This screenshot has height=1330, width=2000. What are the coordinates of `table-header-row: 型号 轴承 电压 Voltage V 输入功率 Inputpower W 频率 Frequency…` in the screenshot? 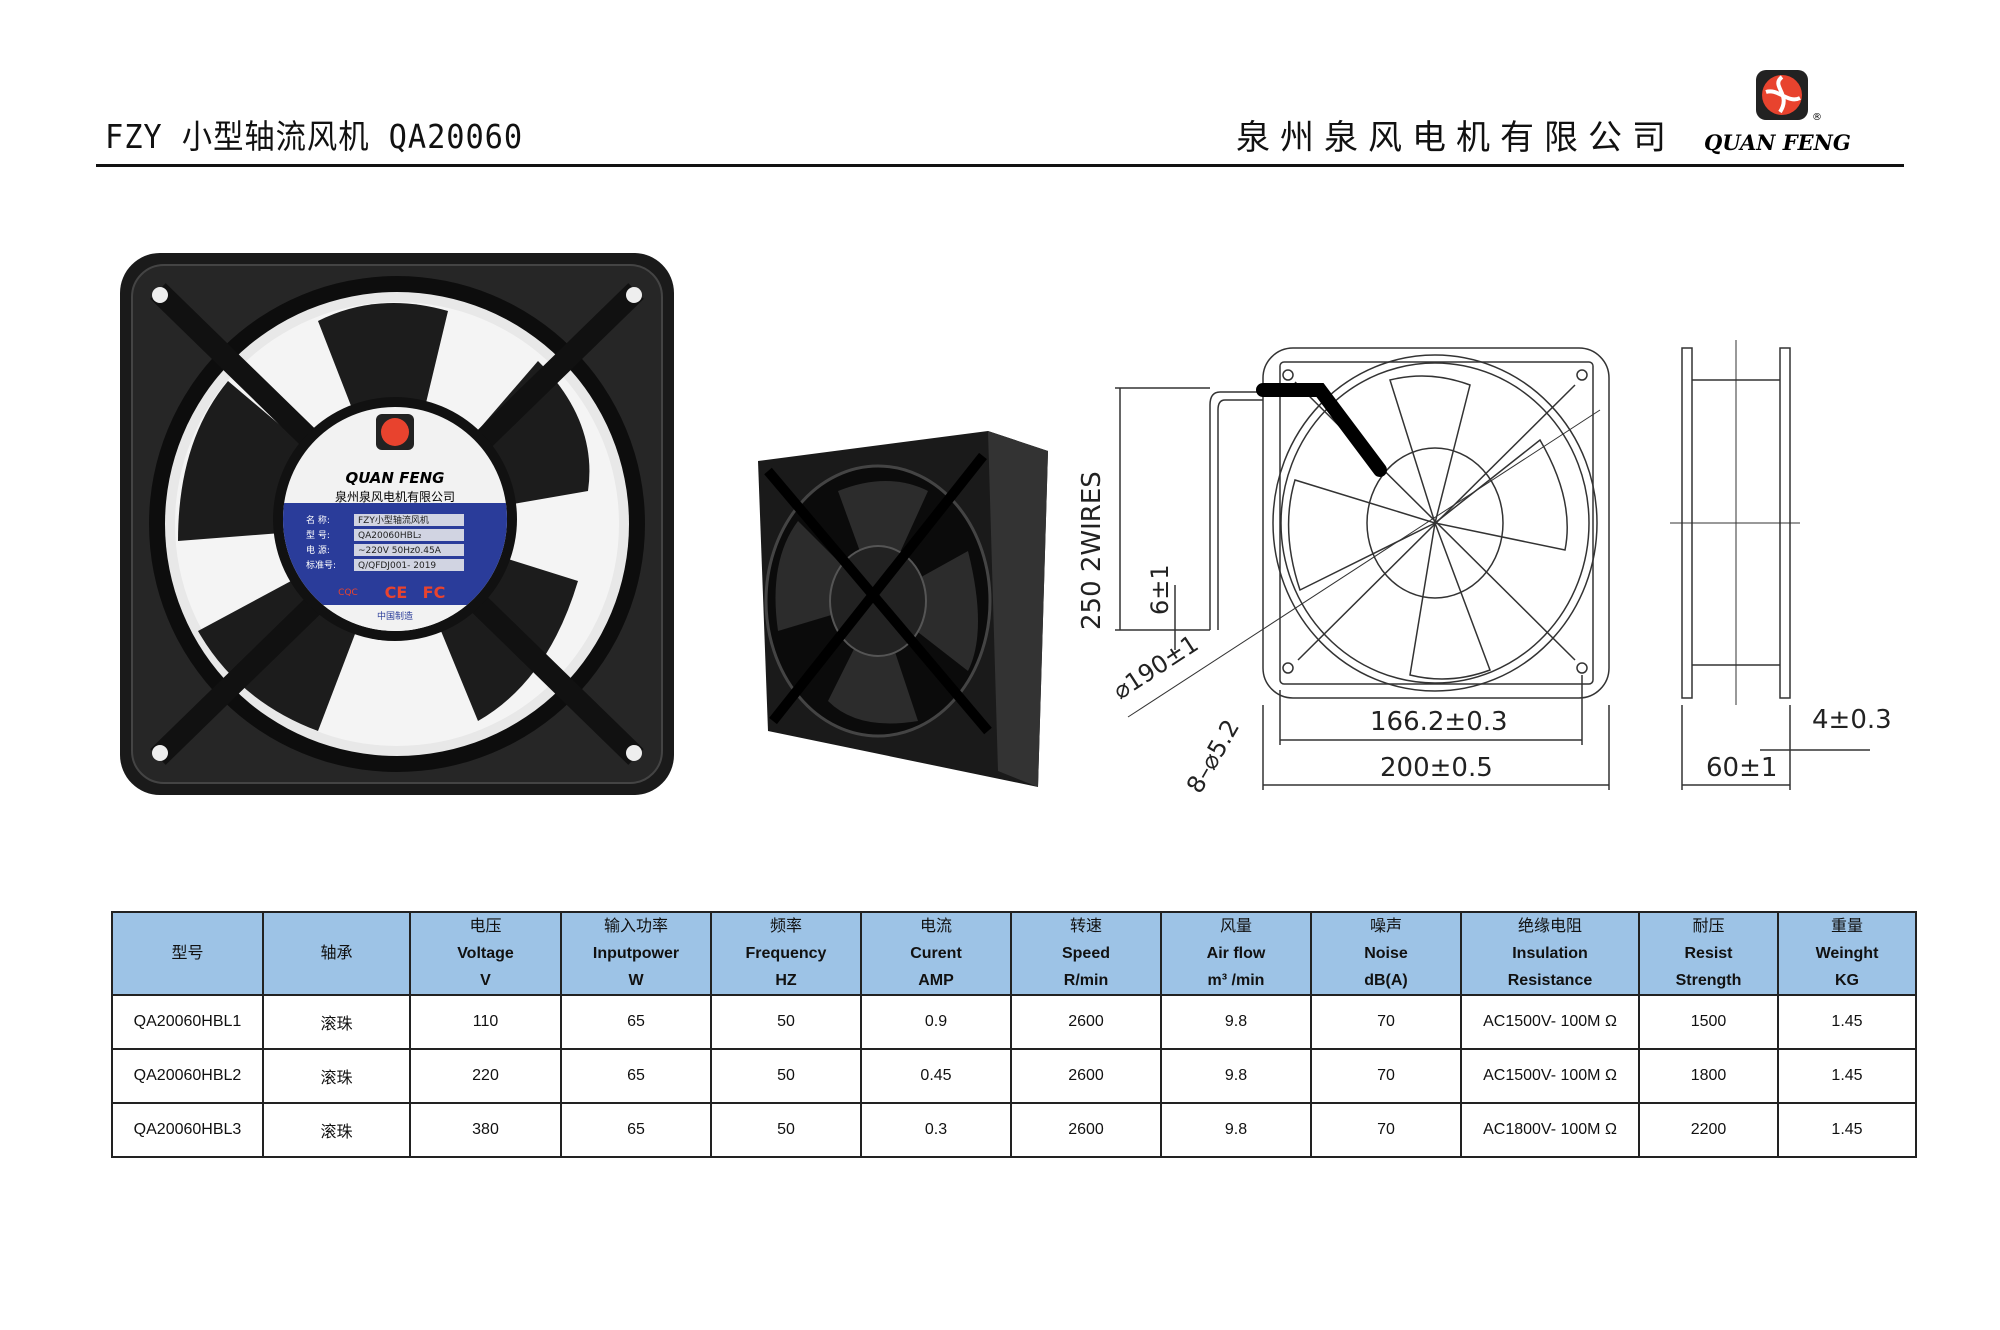 It's located at (1014, 953).